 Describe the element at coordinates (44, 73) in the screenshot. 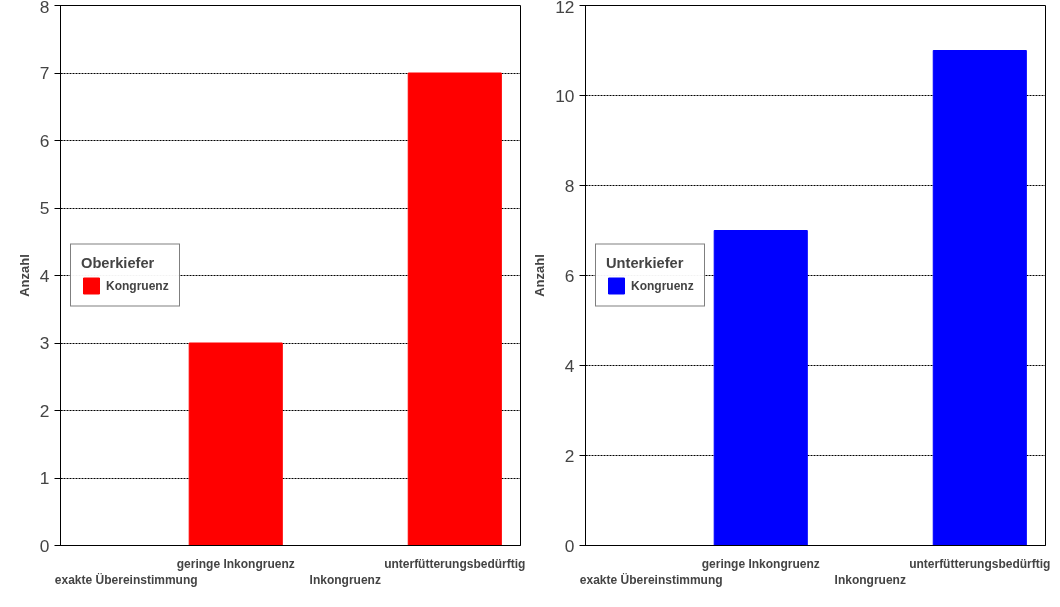

I see `y-tick-label: 7` at that location.